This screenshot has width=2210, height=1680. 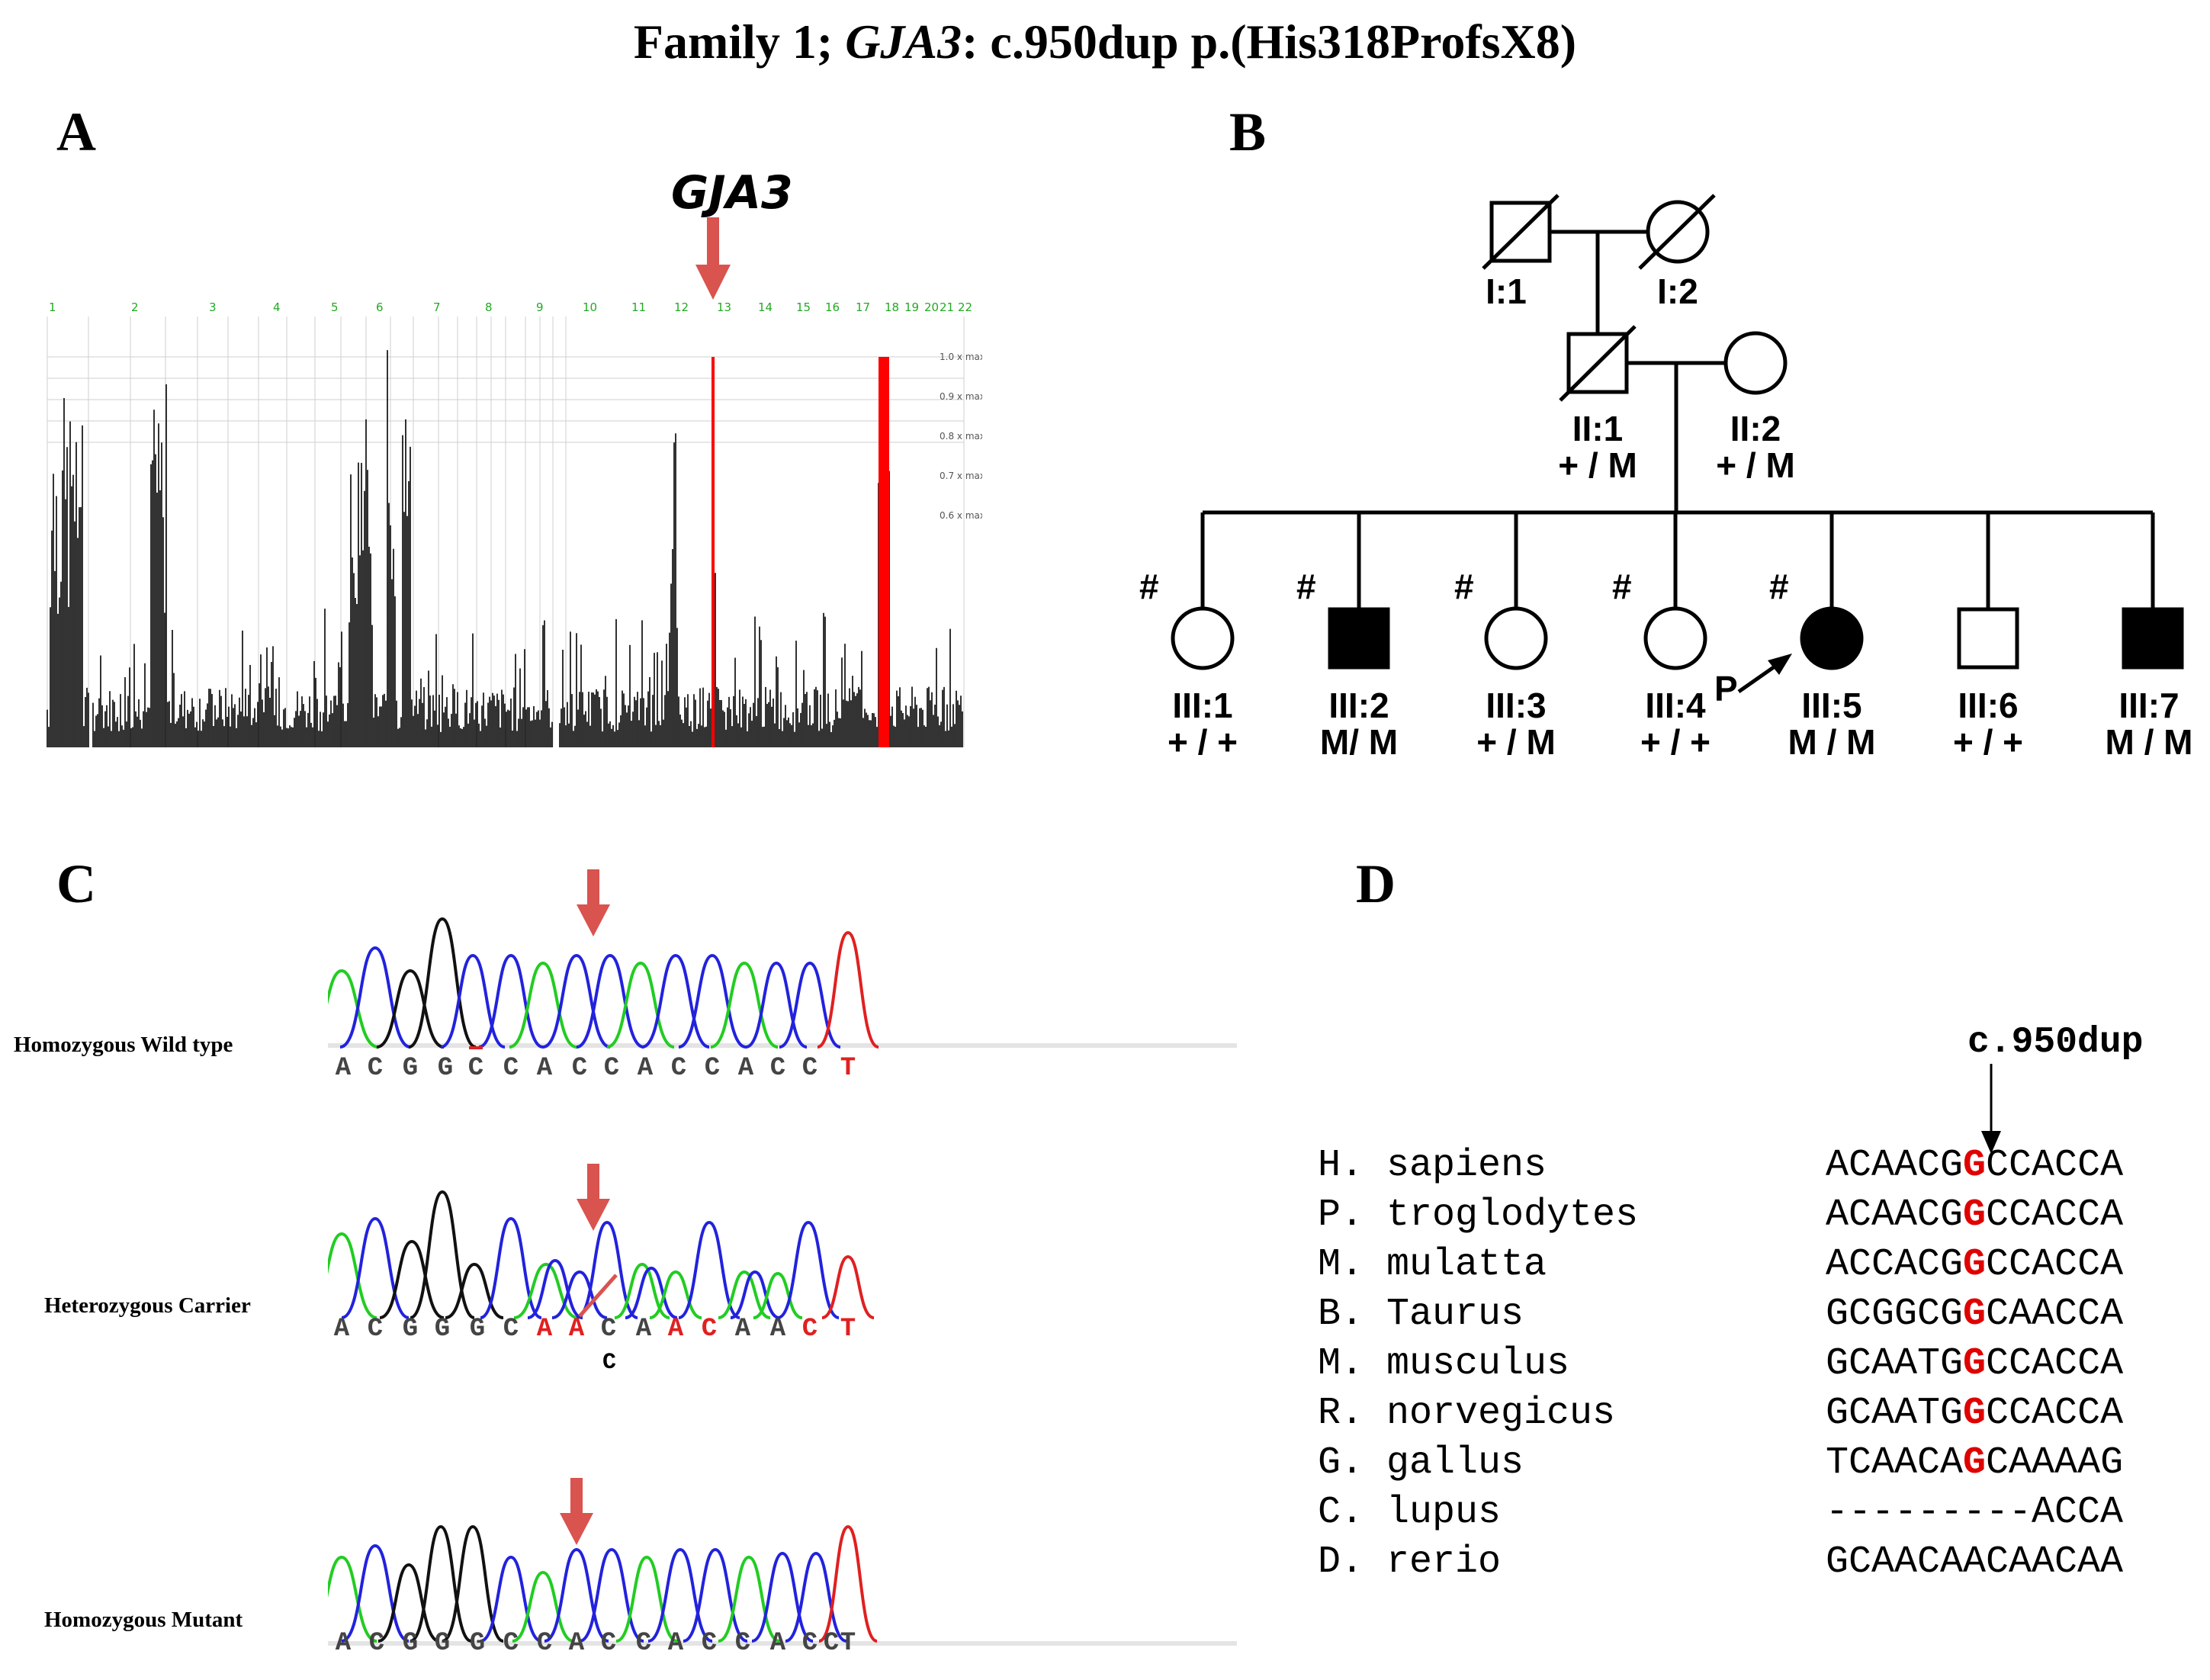 I want to click on chromosome-label-11: 11, so click(x=638, y=307).